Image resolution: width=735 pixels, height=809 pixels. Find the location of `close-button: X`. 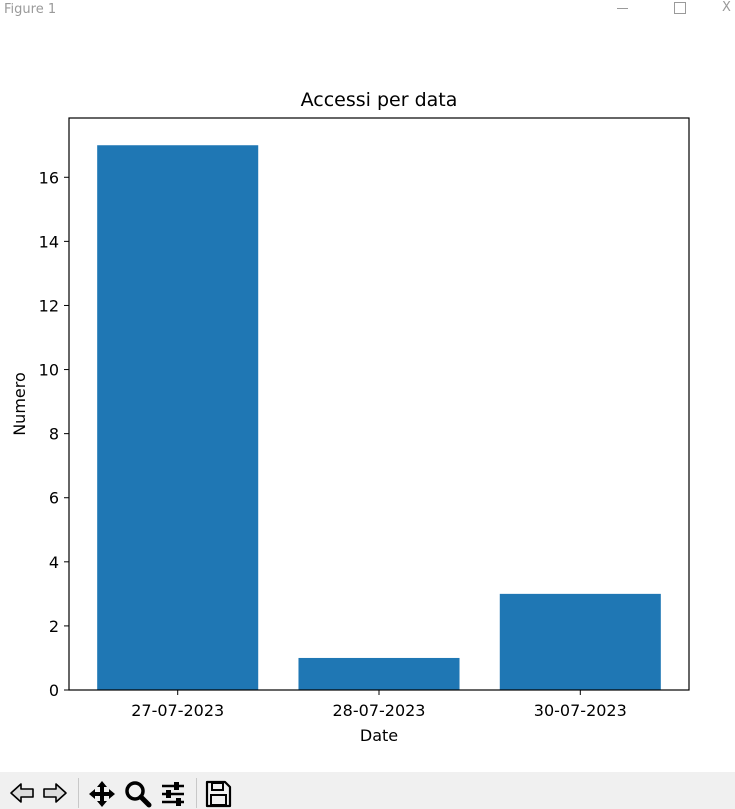

close-button: X is located at coordinates (728, 11).